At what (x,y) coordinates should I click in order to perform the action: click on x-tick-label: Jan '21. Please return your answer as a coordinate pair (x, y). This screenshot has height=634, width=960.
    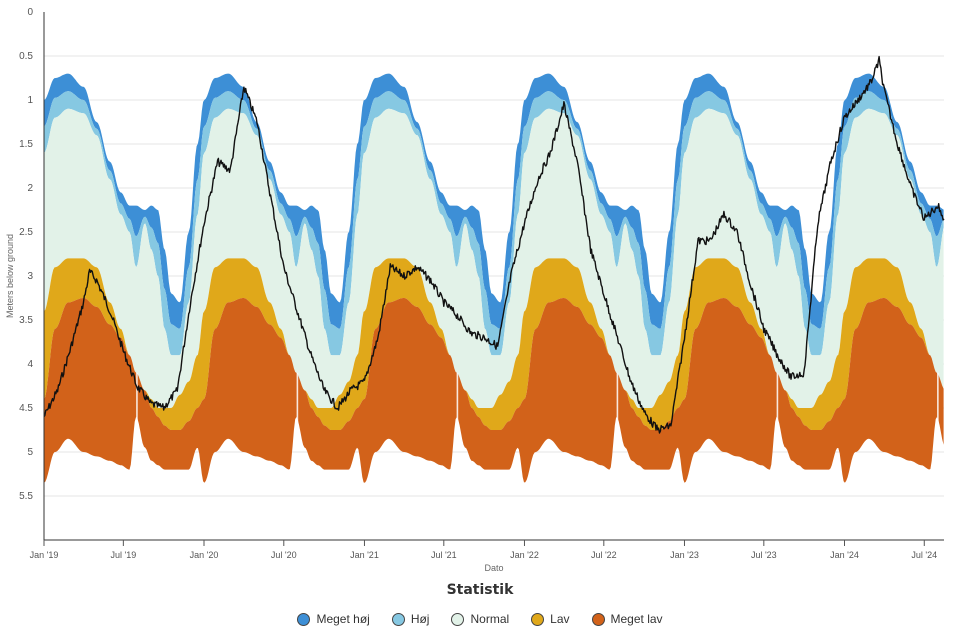
    Looking at the image, I should click on (364, 555).